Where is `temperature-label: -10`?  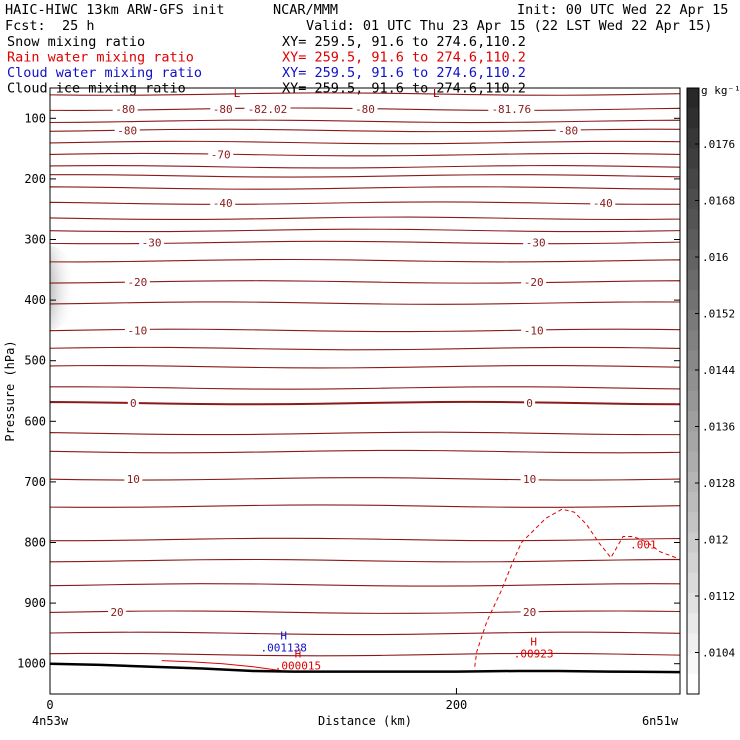 temperature-label: -10 is located at coordinates (534, 330).